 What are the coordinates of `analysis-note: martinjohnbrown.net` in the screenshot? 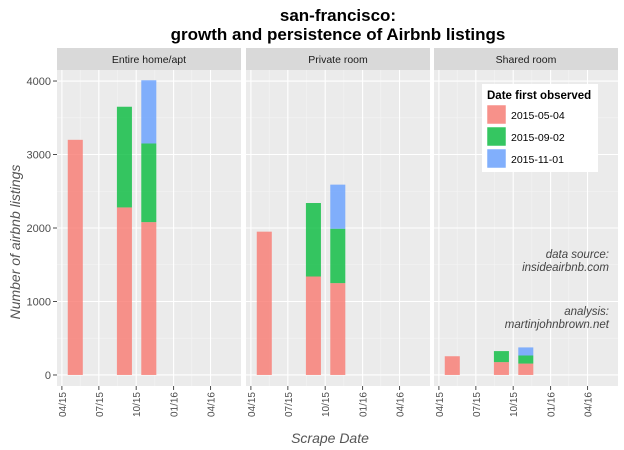 It's located at (557, 325).